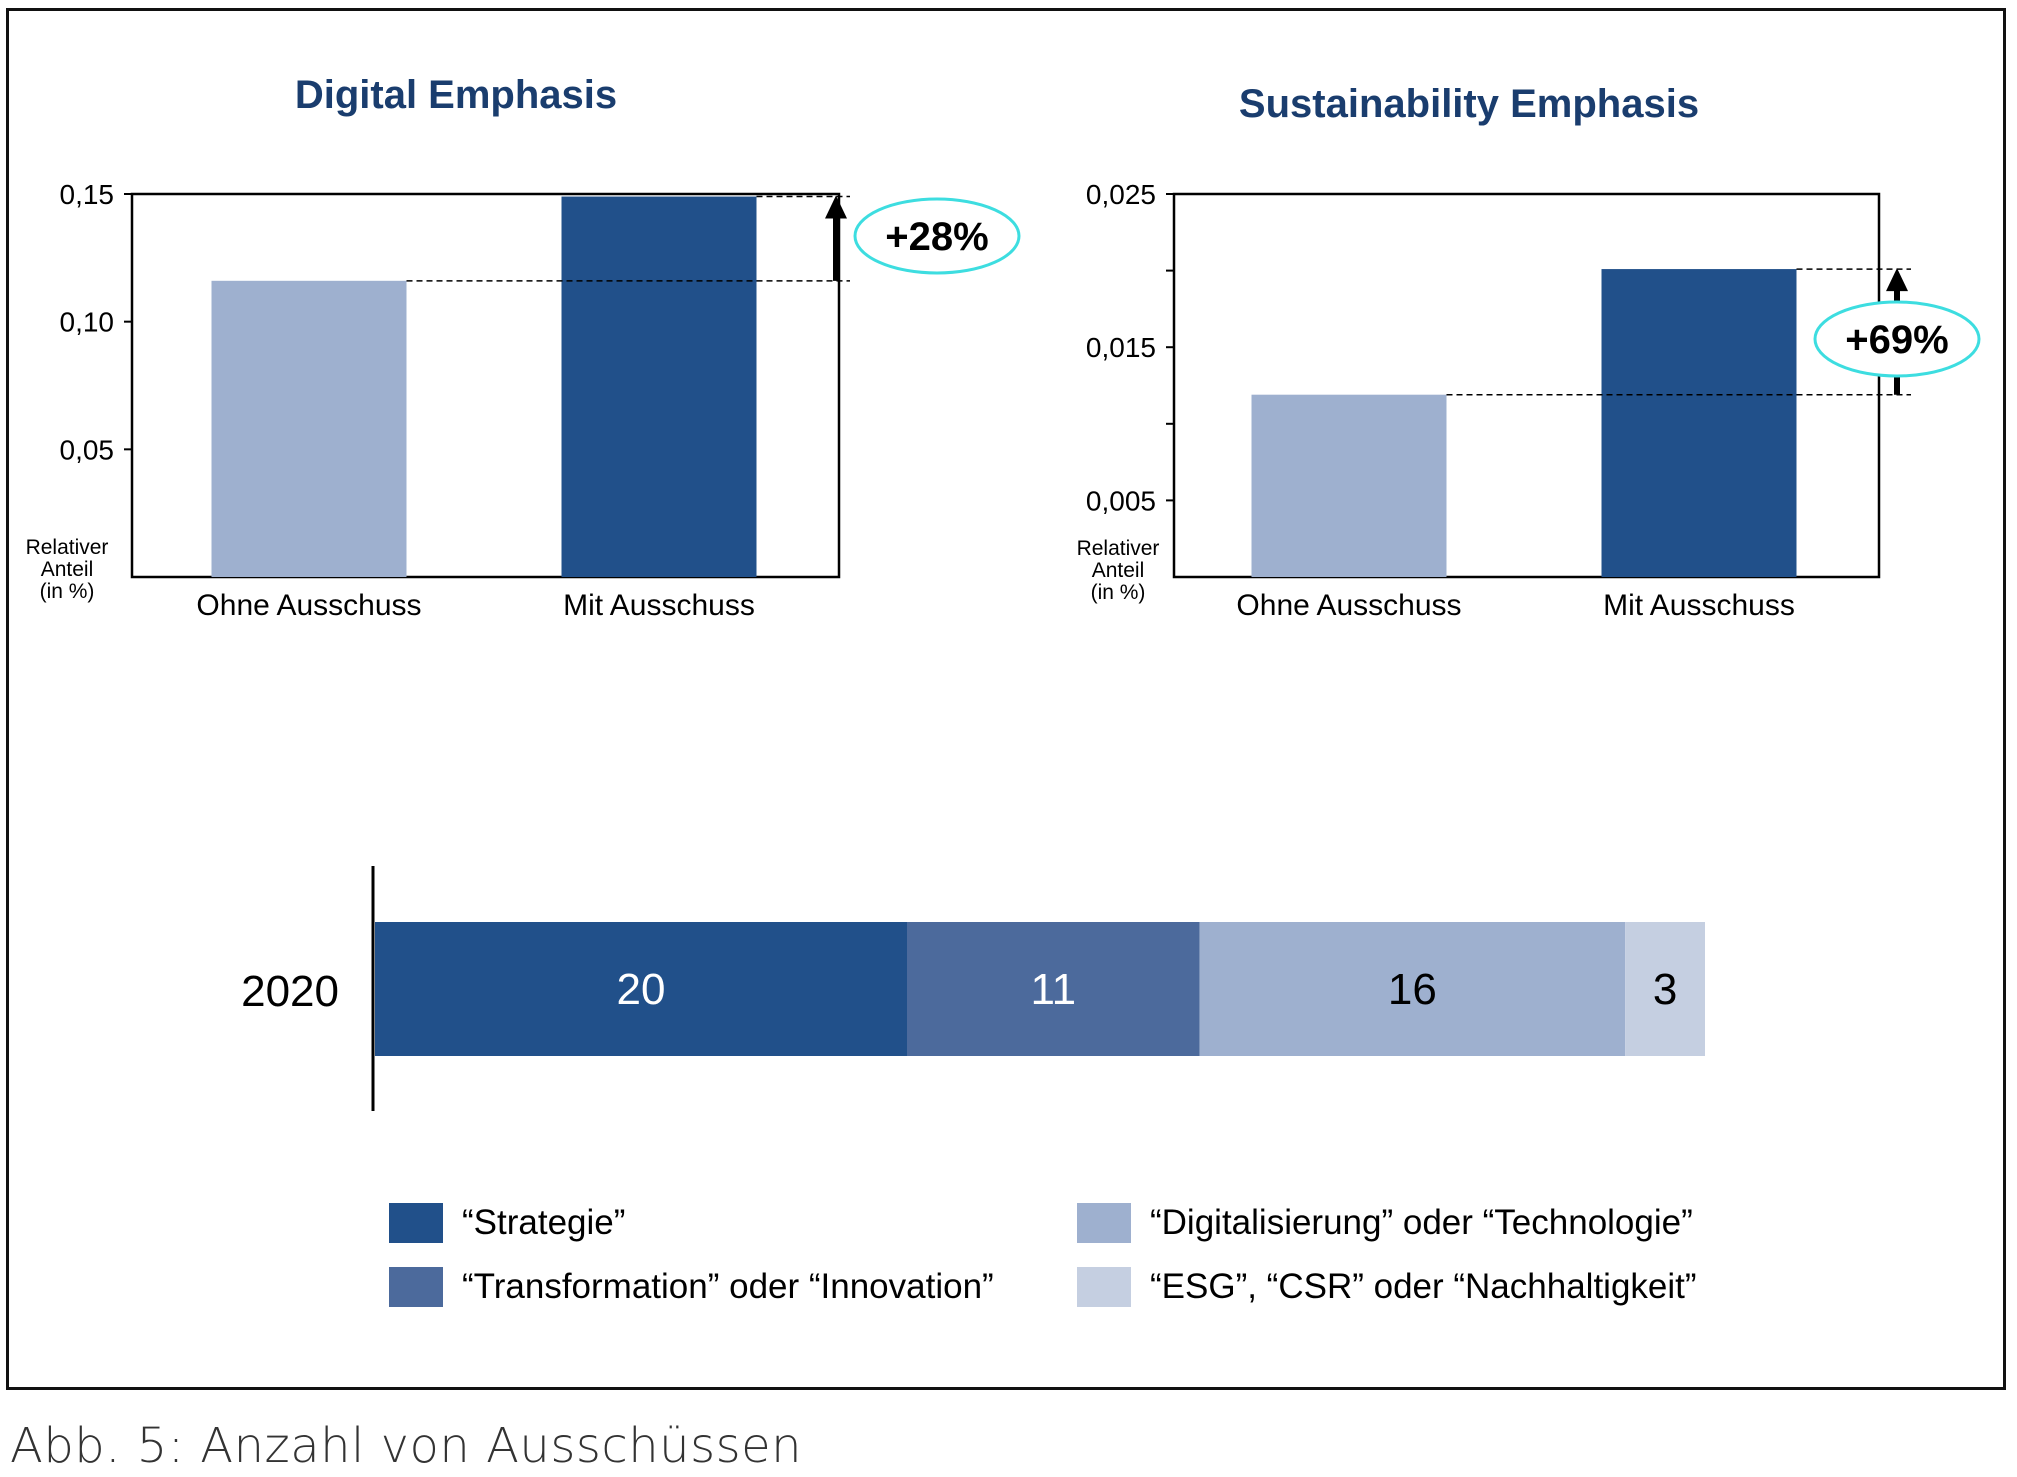 The height and width of the screenshot is (1477, 2017). What do you see at coordinates (416, 1223) in the screenshot?
I see `legend-swatch-strategie` at bounding box center [416, 1223].